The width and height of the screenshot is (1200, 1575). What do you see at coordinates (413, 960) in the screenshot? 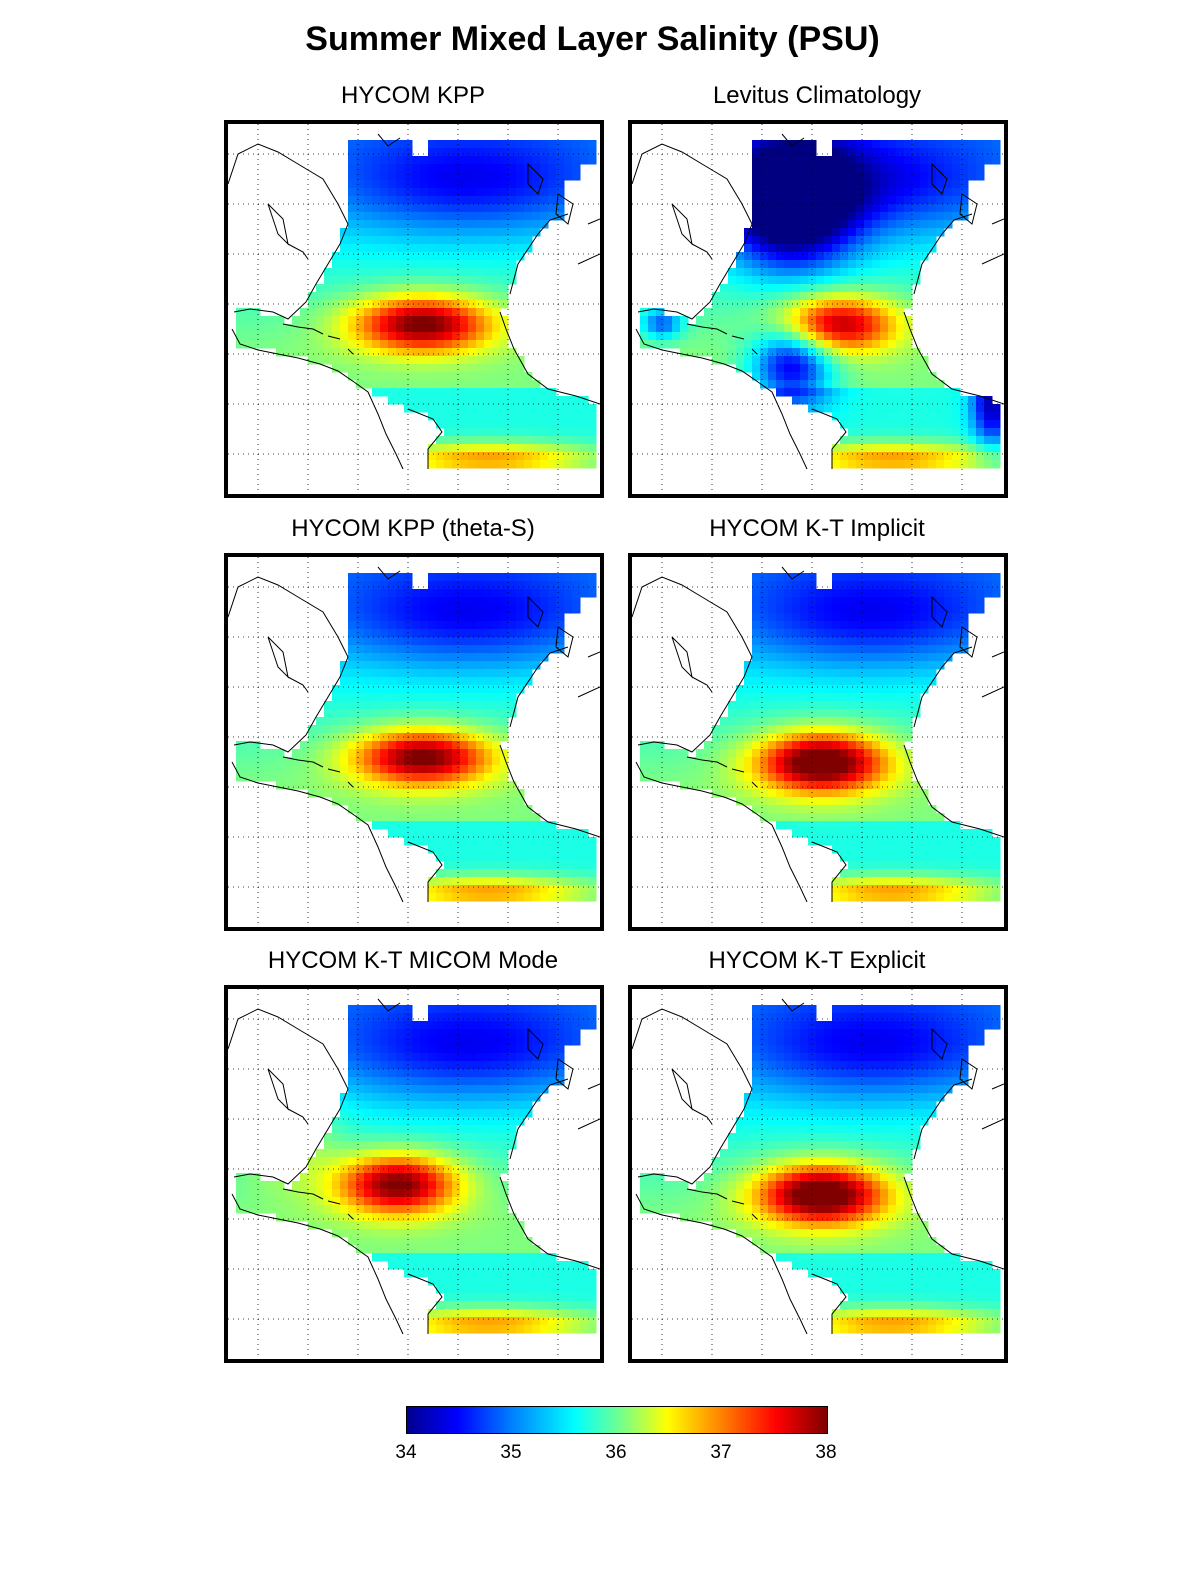
I see `panel-title-5: HYCOM K-T MICOM Mode` at bounding box center [413, 960].